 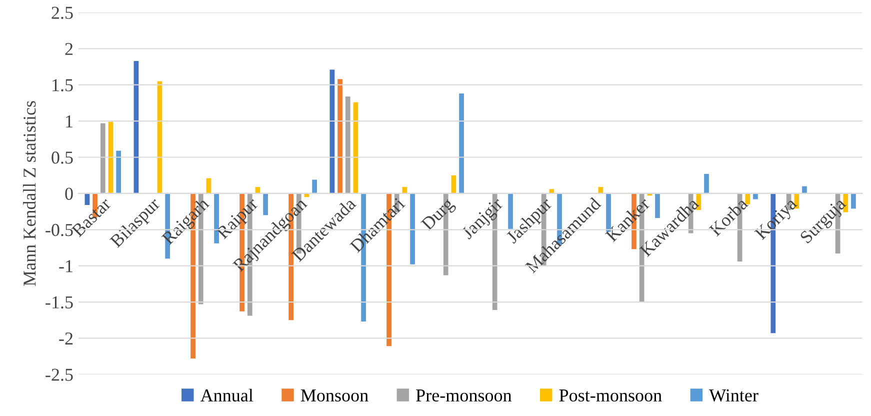 I want to click on y-tick-label: 0.5, so click(x=62, y=158).